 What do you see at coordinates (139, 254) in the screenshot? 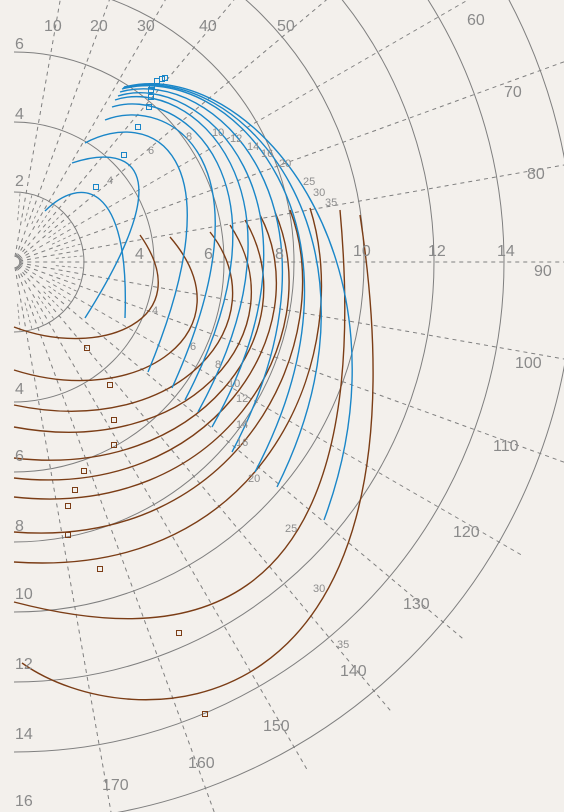
I see `radial-label-axis-4: 4` at bounding box center [139, 254].